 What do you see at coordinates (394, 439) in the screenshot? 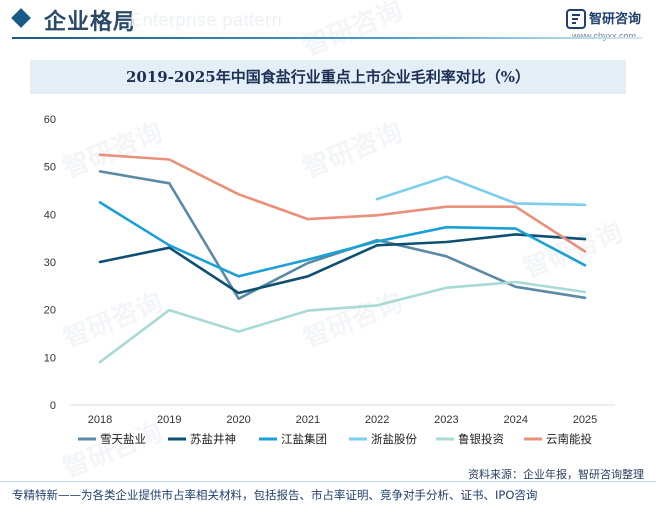
I see `legend-label: 浙盐股份` at bounding box center [394, 439].